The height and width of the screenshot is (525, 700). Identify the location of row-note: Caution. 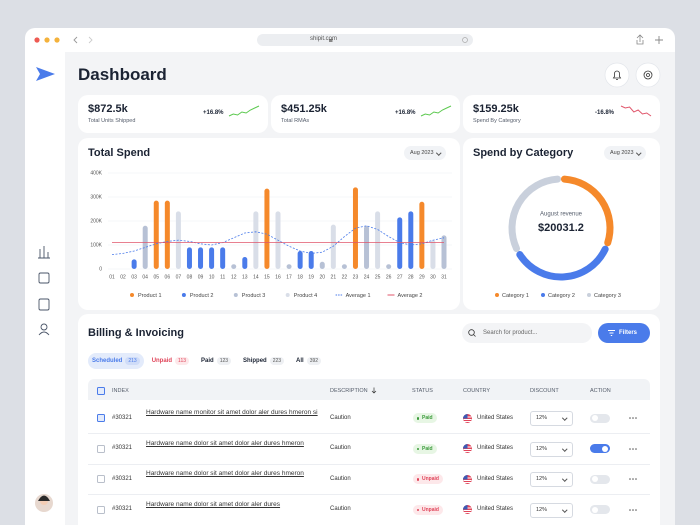
(340, 509).